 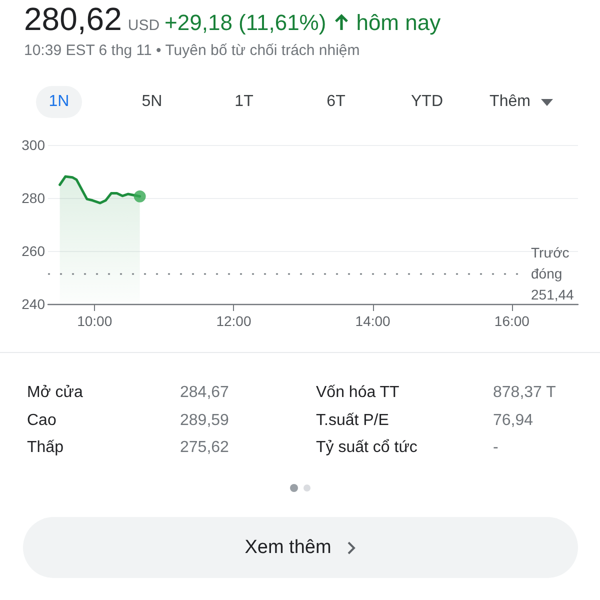 What do you see at coordinates (234, 321) in the screenshot?
I see `x-tick-label: 12:00` at bounding box center [234, 321].